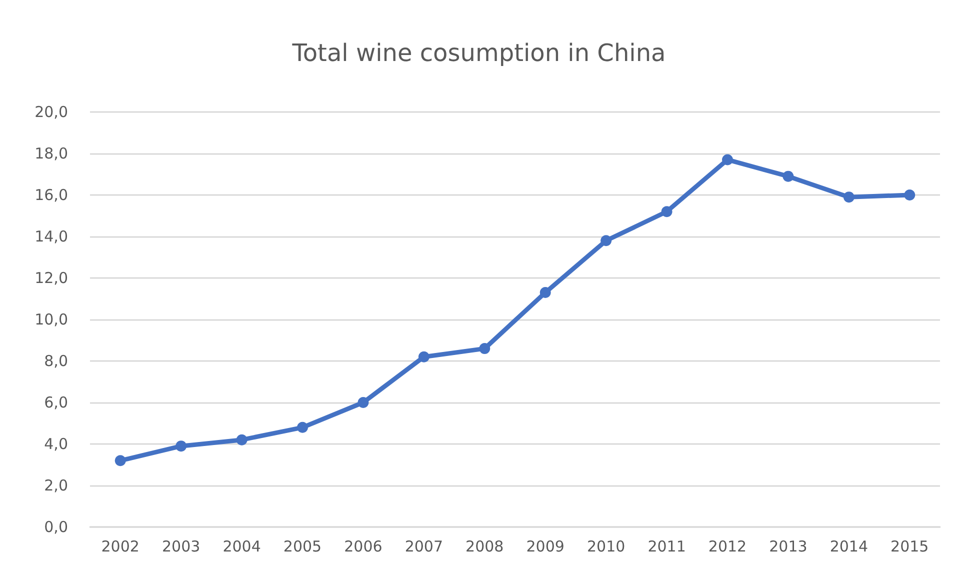  What do you see at coordinates (788, 547) in the screenshot?
I see `x-tick-label: 2013` at bounding box center [788, 547].